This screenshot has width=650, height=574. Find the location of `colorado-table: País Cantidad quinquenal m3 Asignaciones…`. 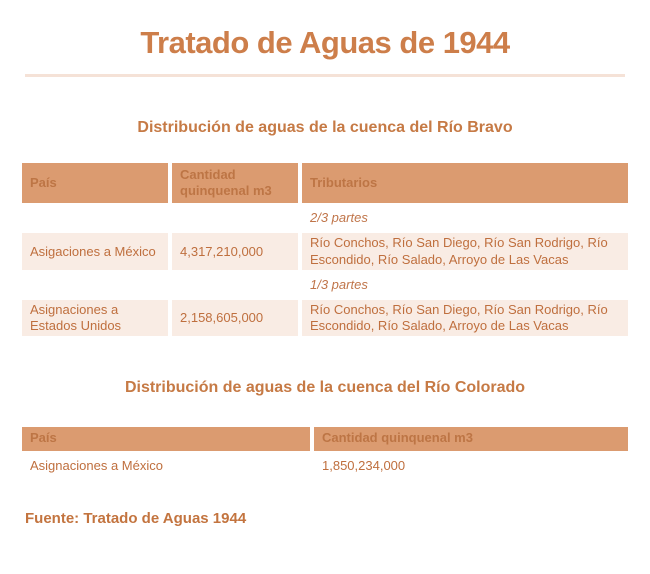

colorado-table: País Cantidad quinquenal m3 Asignaciones… is located at coordinates (325, 453).